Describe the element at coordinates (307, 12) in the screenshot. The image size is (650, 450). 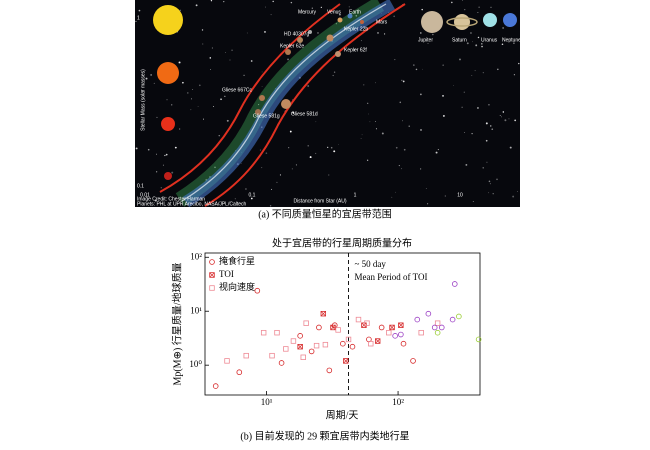
I see `planet-label: Mercury` at that location.